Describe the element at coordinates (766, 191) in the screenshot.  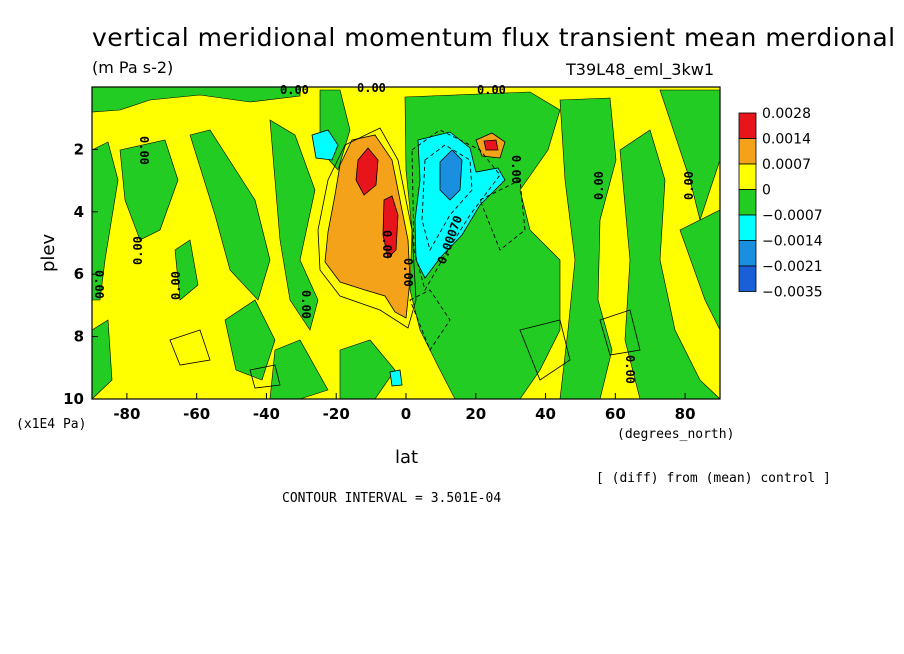
I see `colorbar-label: 0` at that location.